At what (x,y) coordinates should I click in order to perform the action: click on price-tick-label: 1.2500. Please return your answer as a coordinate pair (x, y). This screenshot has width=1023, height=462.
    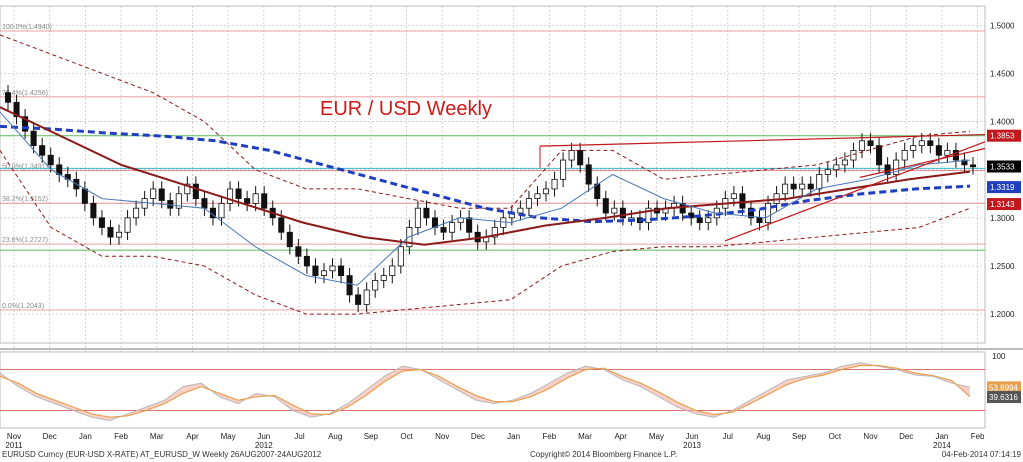
    Looking at the image, I should click on (1002, 266).